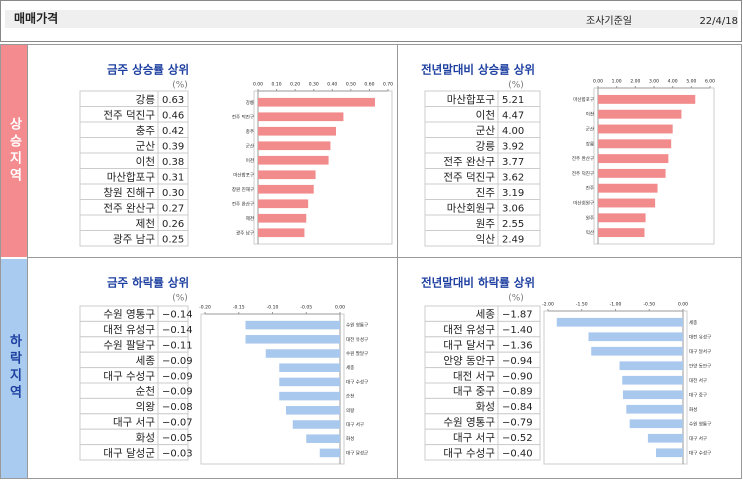  I want to click on row-name: 대구 중구, so click(474, 392).